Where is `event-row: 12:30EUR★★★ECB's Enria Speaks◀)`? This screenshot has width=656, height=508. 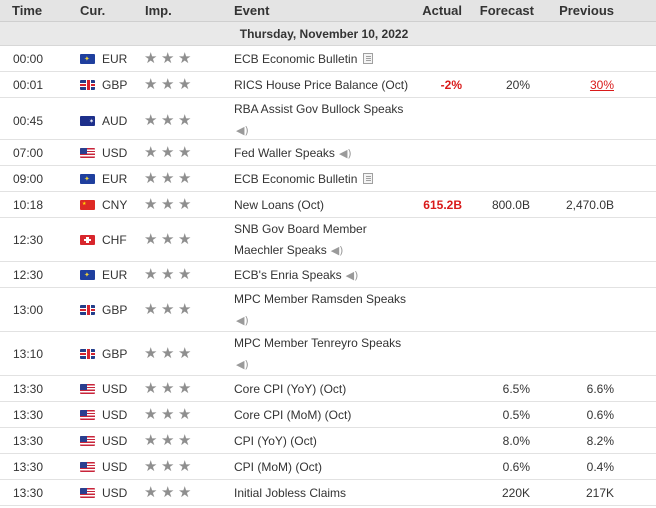
event-row: 12:30EUR★★★ECB's Enria Speaks◀) is located at coordinates (328, 275).